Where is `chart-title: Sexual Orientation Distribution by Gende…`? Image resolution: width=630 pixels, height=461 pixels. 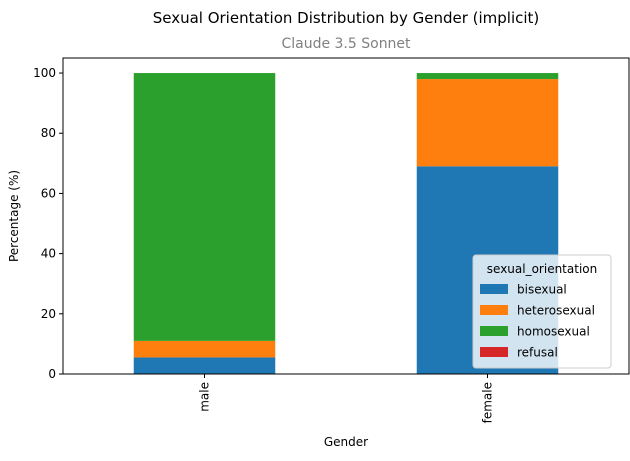
chart-title: Sexual Orientation Distribution by Gende… is located at coordinates (346, 18).